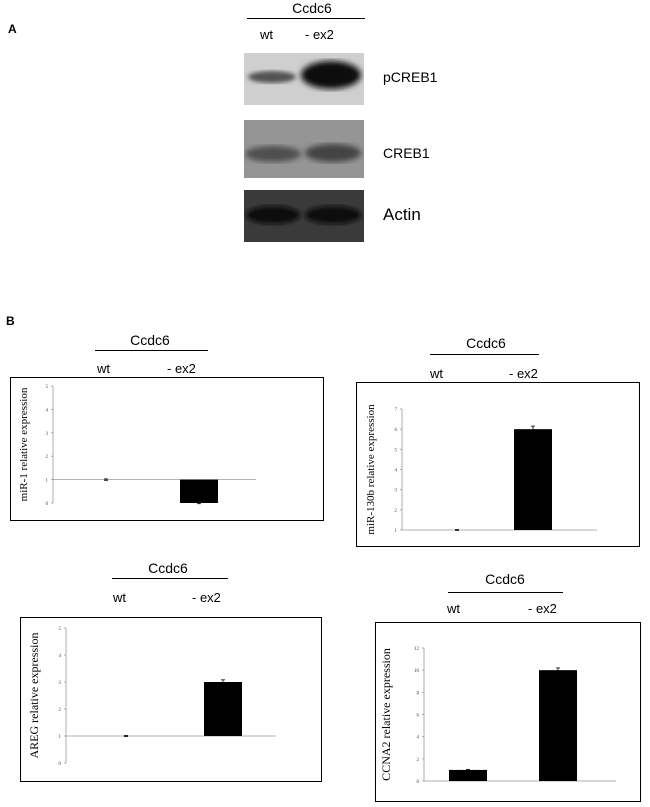 The height and width of the screenshot is (807, 650). I want to click on chart4-condition-ex2: - ex2, so click(542, 608).